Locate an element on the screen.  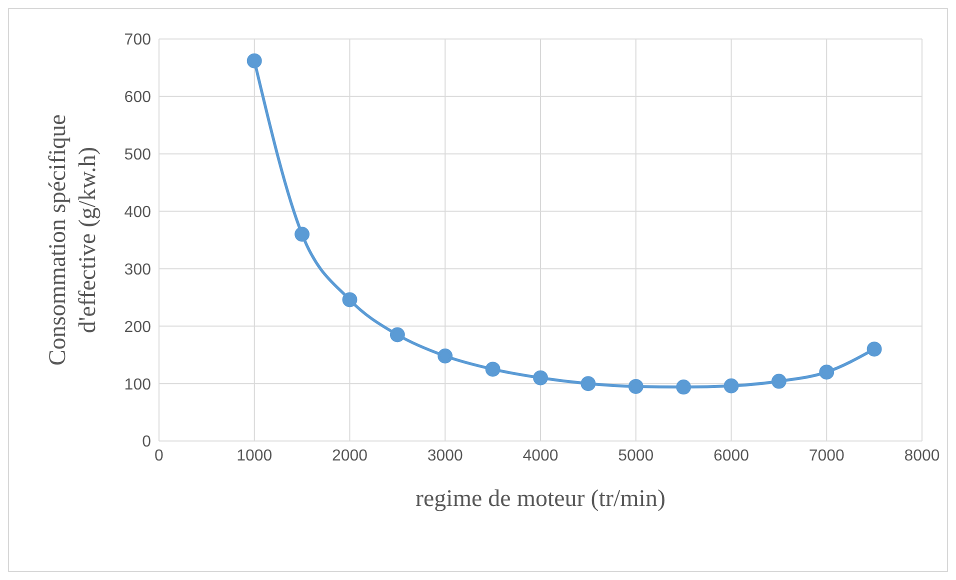
x-tick-label: 5000 is located at coordinates (636, 455).